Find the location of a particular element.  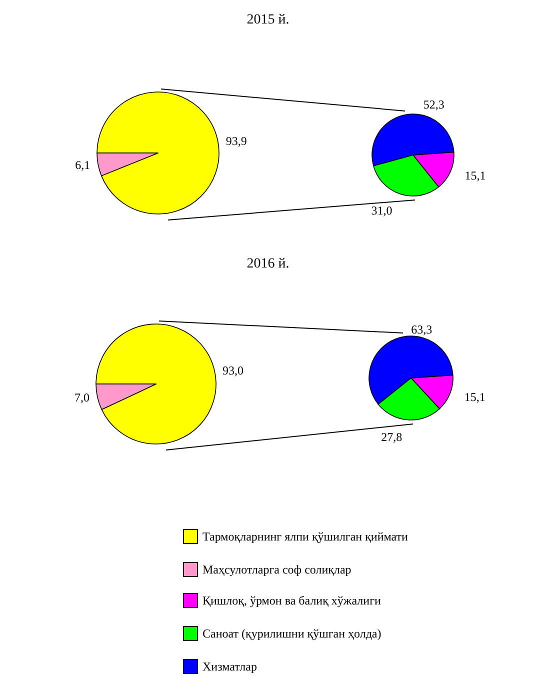

data-label: 6,1 is located at coordinates (82, 165).